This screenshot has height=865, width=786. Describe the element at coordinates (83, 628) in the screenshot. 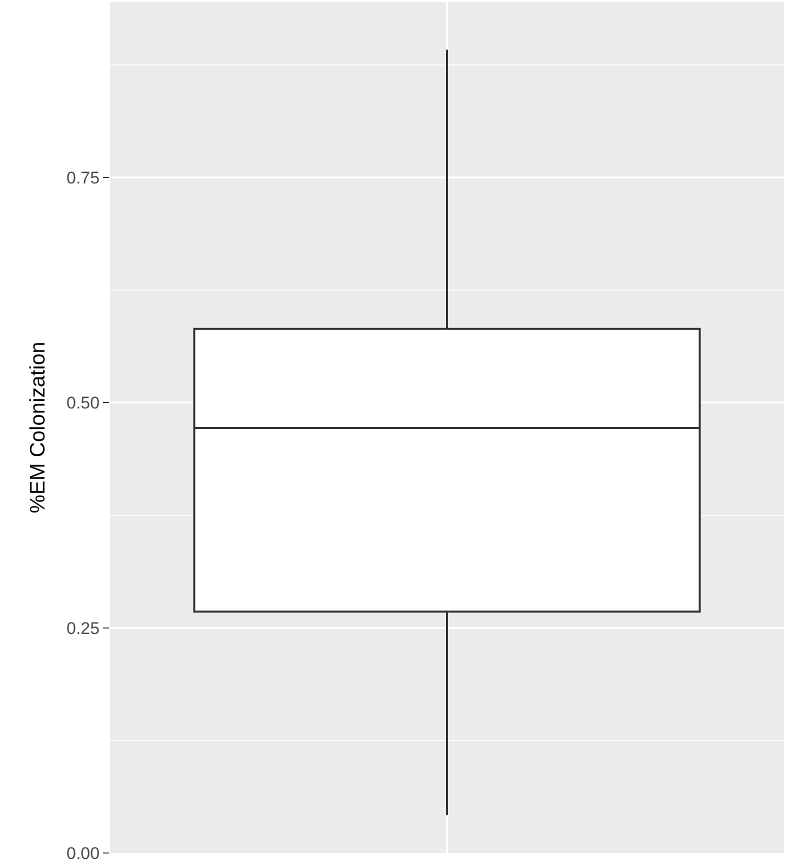

I see `y-tick-label: 0.25` at that location.